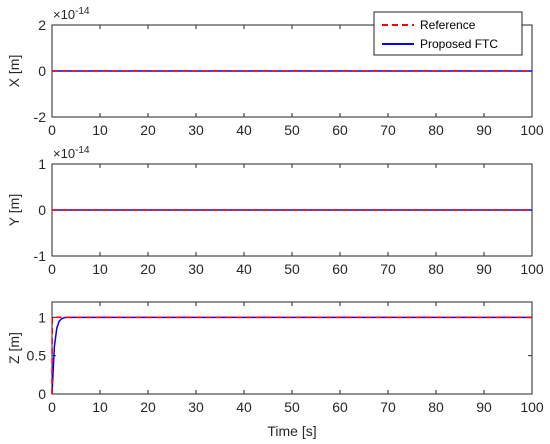 The image size is (550, 444). Describe the element at coordinates (40, 256) in the screenshot. I see `y-tick-label: -1` at that location.